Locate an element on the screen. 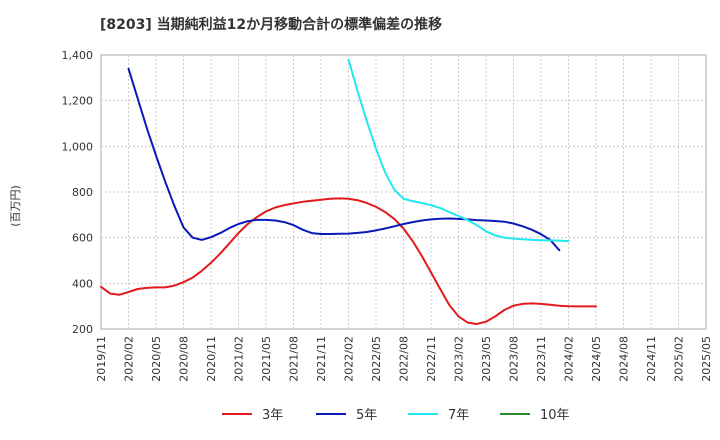 Image resolution: width=720 pixels, height=440 pixels. x-tick-label: 2021/02 is located at coordinates (239, 359).